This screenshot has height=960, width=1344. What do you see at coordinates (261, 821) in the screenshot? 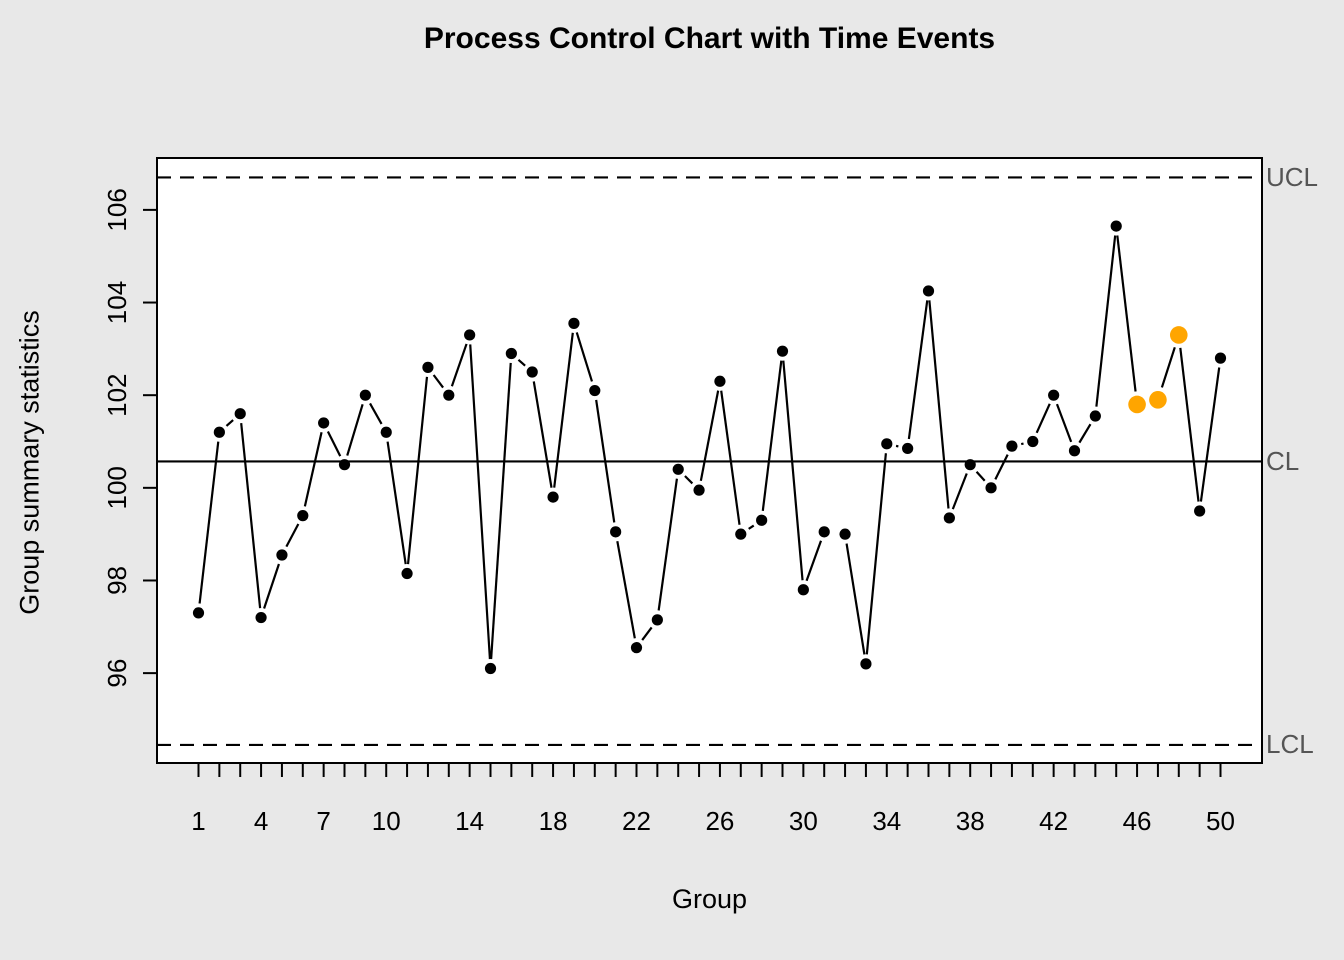
I see `x-tick-label: 4` at bounding box center [261, 821].